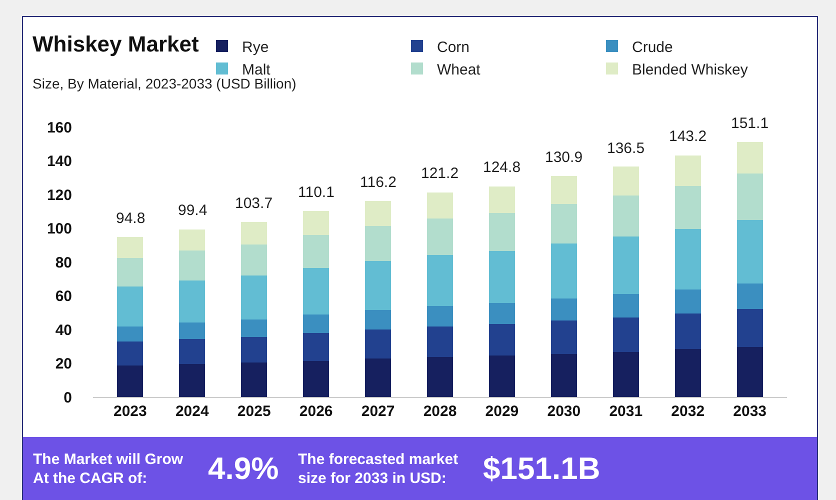  Describe the element at coordinates (459, 69) in the screenshot. I see `legend-label: Wheat` at that location.